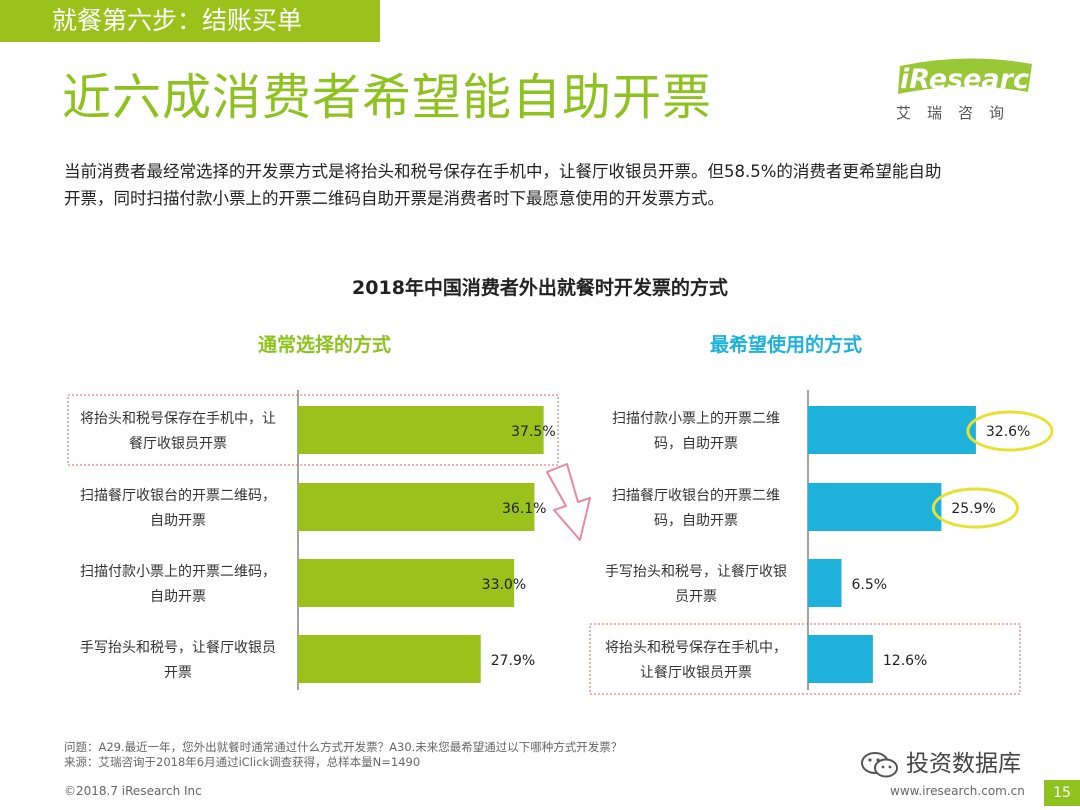  What do you see at coordinates (786, 345) in the screenshot?
I see `right-chart-title: 最希望使用的方式` at bounding box center [786, 345].